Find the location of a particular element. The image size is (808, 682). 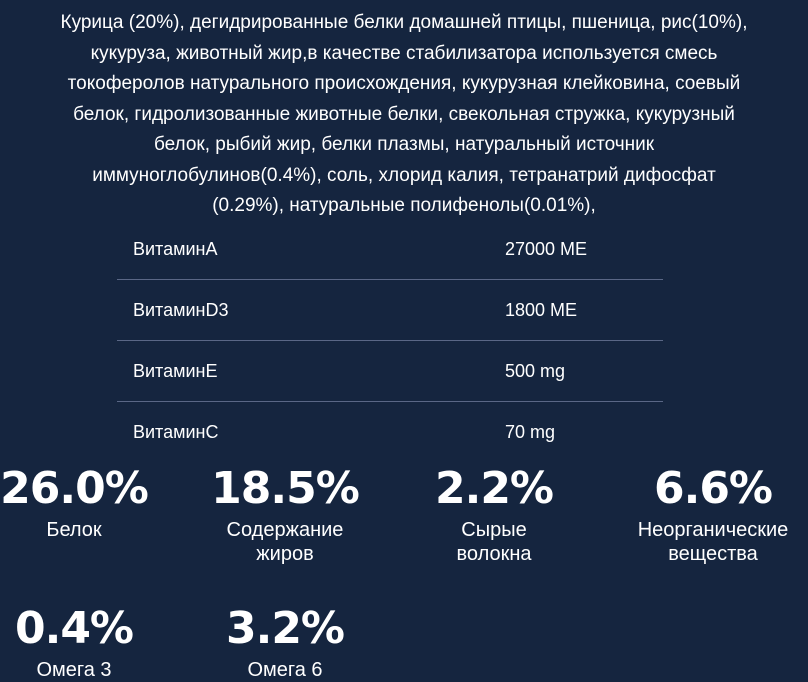

stat-label: Неорганические is located at coordinates (713, 530).